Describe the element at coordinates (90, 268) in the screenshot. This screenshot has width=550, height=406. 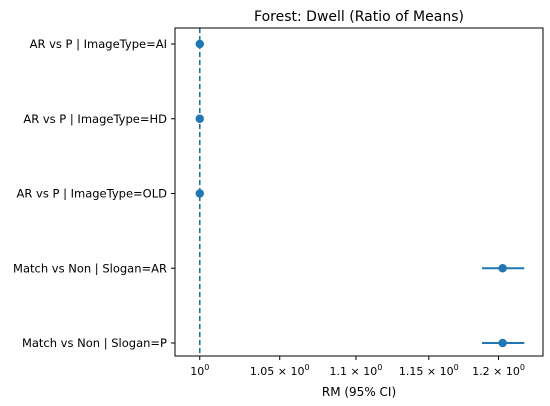
I see `row-label-3: Match vs Non | Slogan=AR` at that location.